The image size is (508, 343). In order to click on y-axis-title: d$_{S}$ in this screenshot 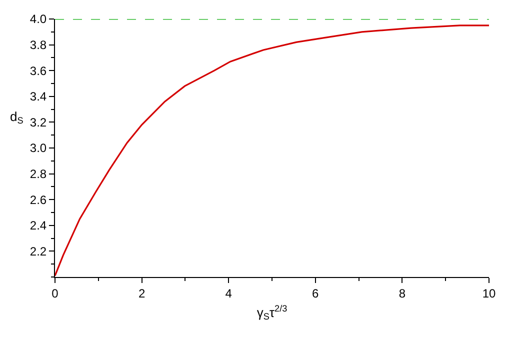, I will do `click(17, 117)`.